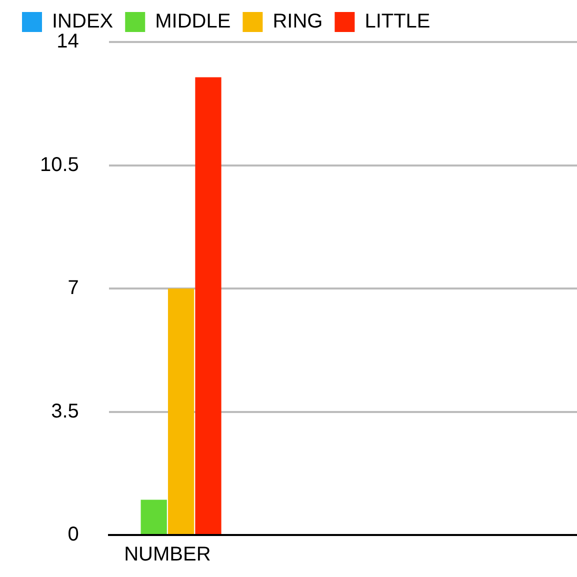 The height and width of the screenshot is (577, 577). I want to click on x-tick-label: NUMBER, so click(167, 555).